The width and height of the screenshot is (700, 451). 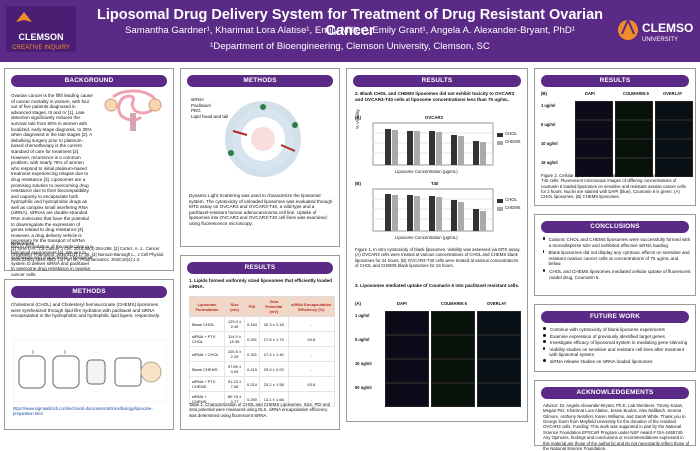 I want to click on table-cell: 0.214, so click(x=252, y=384).